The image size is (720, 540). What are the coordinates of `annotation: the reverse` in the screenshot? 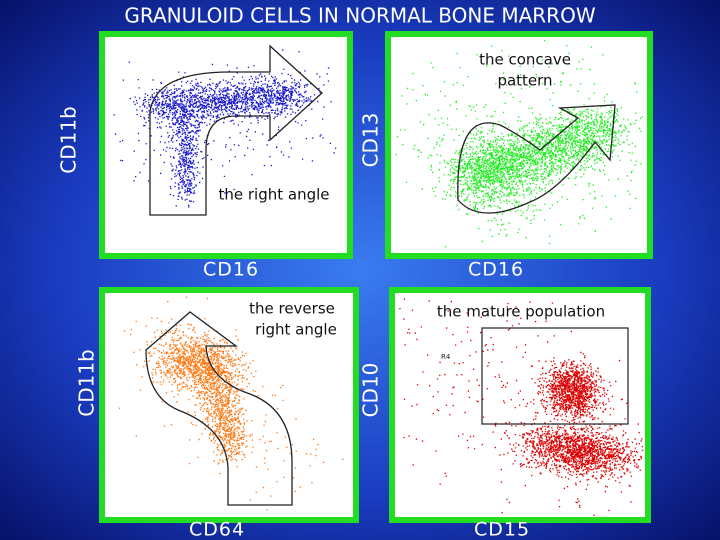 It's located at (292, 309).